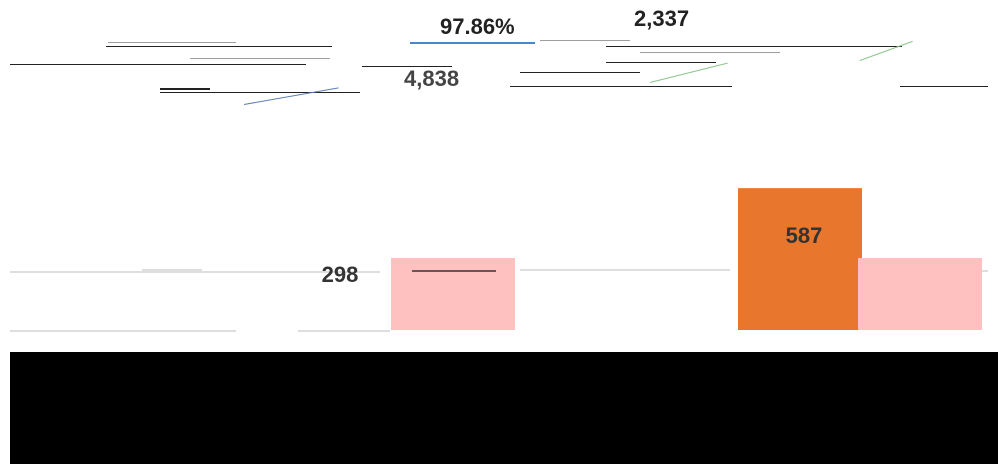 Image resolution: width=998 pixels, height=464 pixels. I want to click on baseline-rules, so click(499, 300).